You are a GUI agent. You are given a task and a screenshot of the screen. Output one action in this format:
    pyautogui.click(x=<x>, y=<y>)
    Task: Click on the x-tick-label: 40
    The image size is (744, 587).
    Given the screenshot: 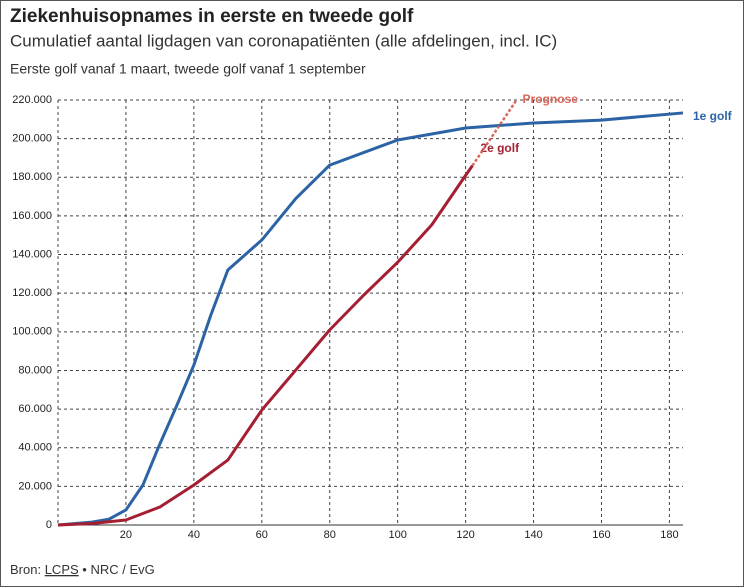 What is the action you would take?
    pyautogui.click(x=194, y=535)
    